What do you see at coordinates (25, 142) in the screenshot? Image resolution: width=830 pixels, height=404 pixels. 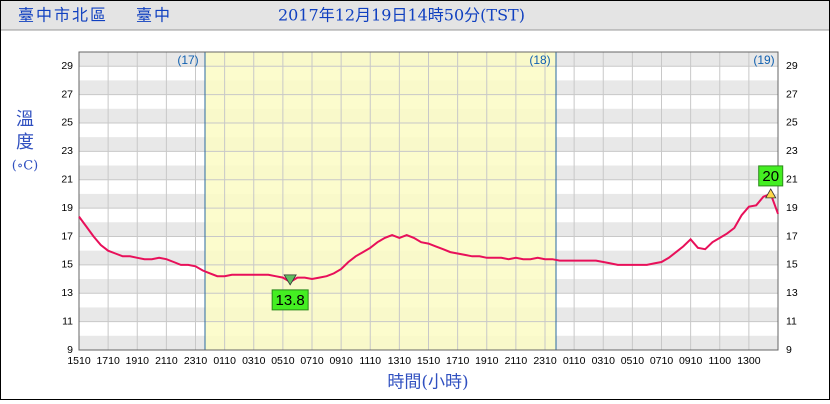 I see `y-axis-label: 度` at bounding box center [25, 142].